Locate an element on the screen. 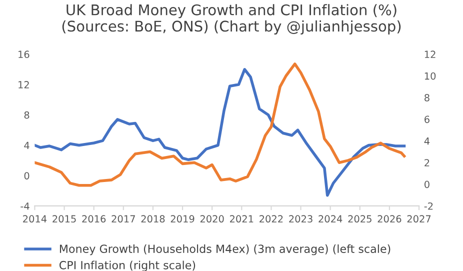 The image size is (463, 271). y-tick-label: 4 is located at coordinates (27, 145).